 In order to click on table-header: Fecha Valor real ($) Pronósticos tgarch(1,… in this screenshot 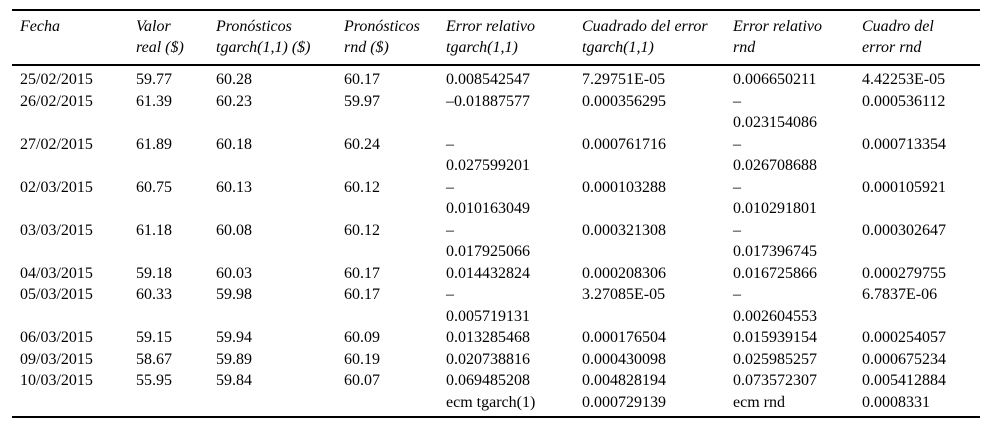, I will do `click(496, 38)`.